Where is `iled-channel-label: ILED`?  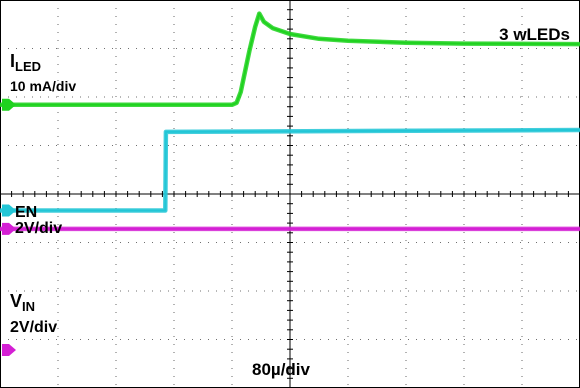
iled-channel-label: ILED is located at coordinates (25, 62).